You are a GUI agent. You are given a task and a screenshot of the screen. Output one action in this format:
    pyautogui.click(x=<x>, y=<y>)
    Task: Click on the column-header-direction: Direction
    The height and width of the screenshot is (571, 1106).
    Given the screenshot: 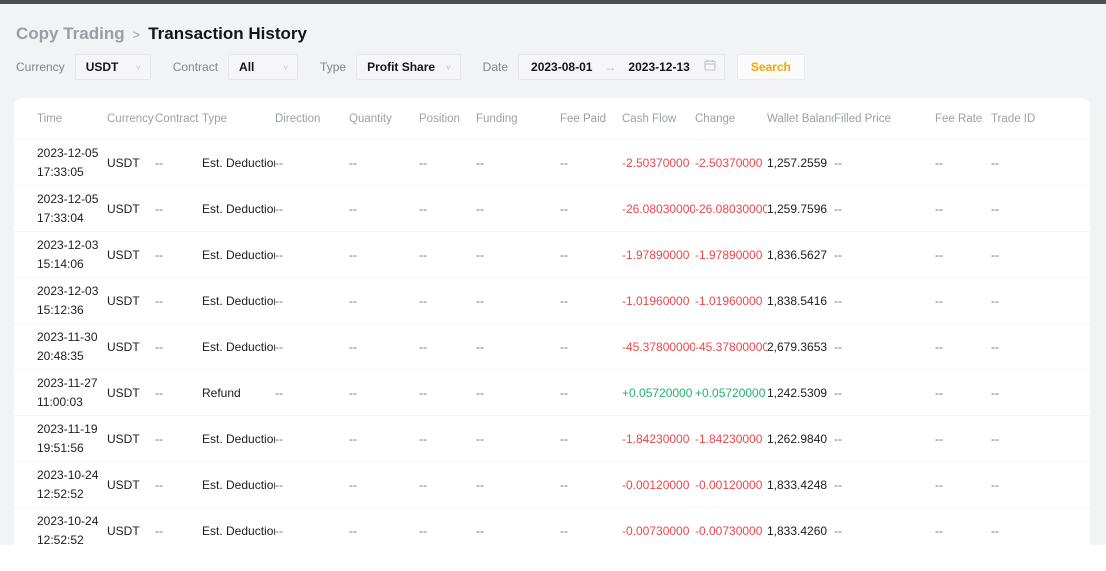 What is the action you would take?
    pyautogui.click(x=298, y=118)
    